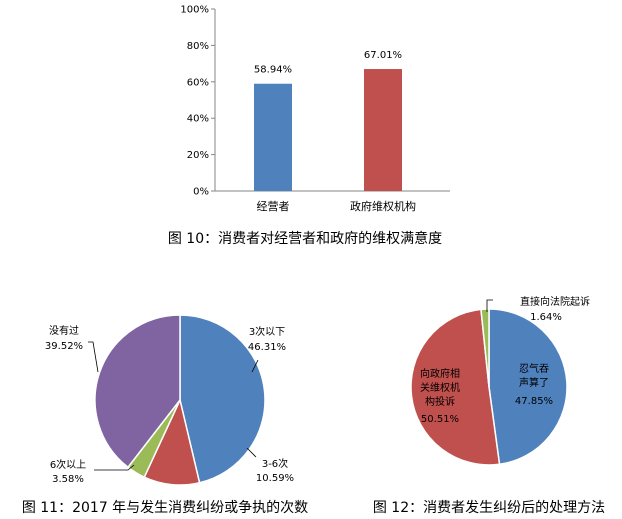 The image size is (622, 519). I want to click on pie-chart-handling-method, so click(489, 387).